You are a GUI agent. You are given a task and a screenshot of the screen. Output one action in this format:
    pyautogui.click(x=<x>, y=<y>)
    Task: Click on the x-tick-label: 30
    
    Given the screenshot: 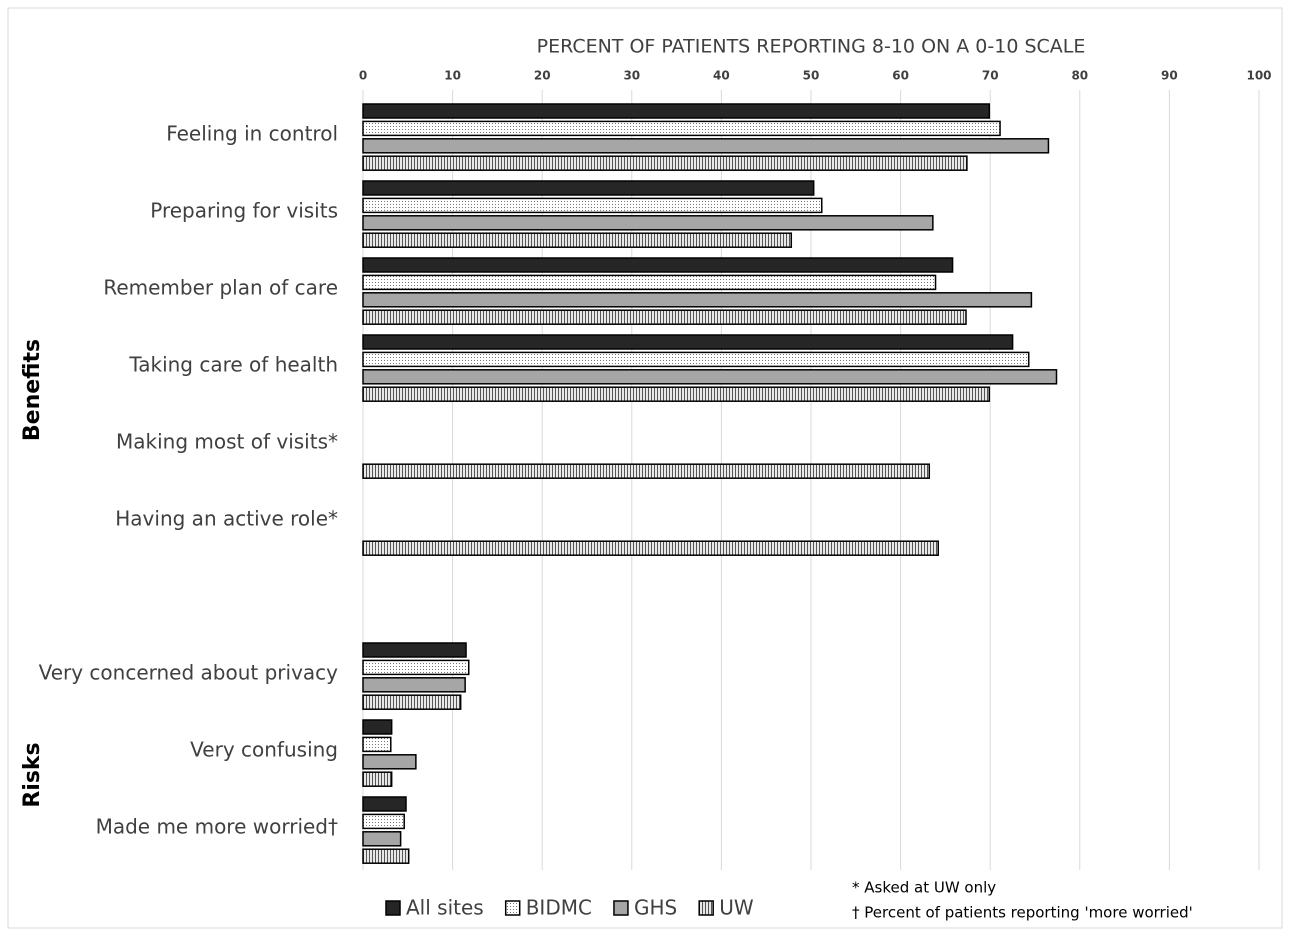 What is the action you would take?
    pyautogui.click(x=631, y=76)
    